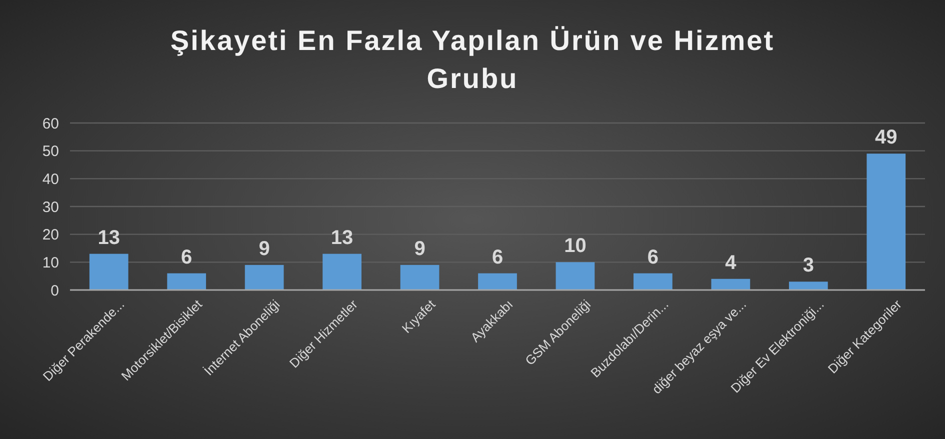 Image resolution: width=945 pixels, height=439 pixels. What do you see at coordinates (808, 265) in the screenshot?
I see `data-label: 3` at bounding box center [808, 265].